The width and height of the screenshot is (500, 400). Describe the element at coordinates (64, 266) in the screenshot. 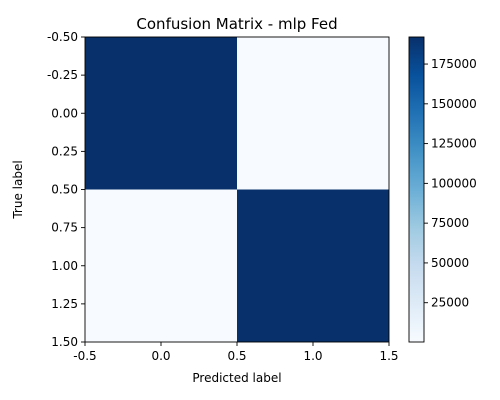

I see `y-tick-label: 1.00` at that location.